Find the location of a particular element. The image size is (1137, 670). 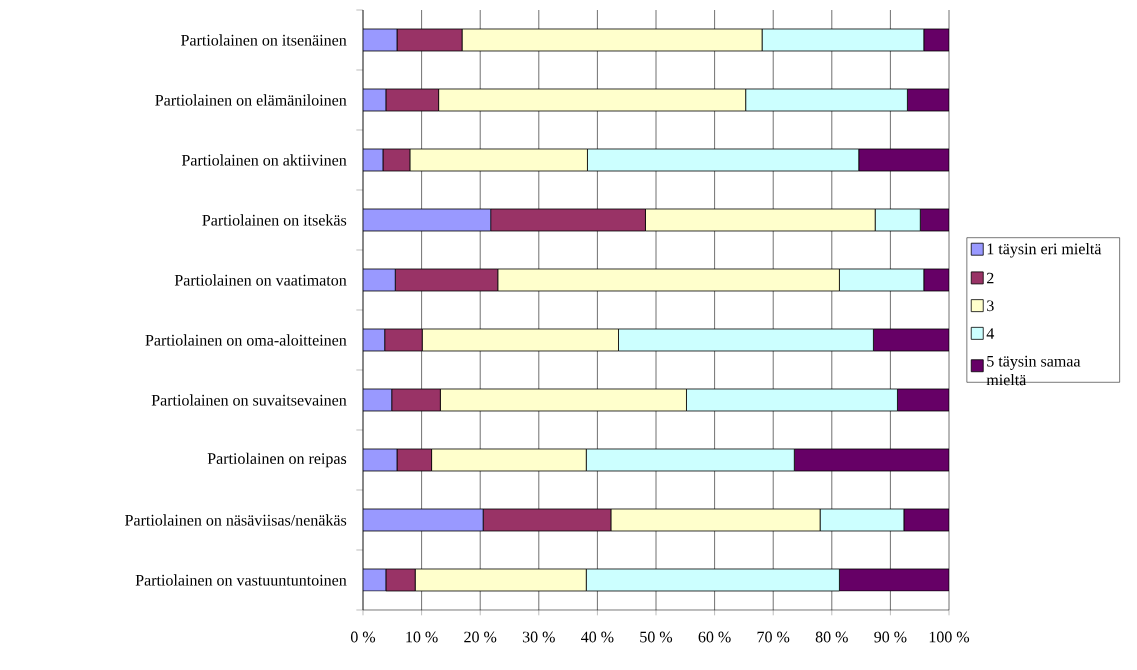

x-tick-label: 90 % is located at coordinates (890, 637).